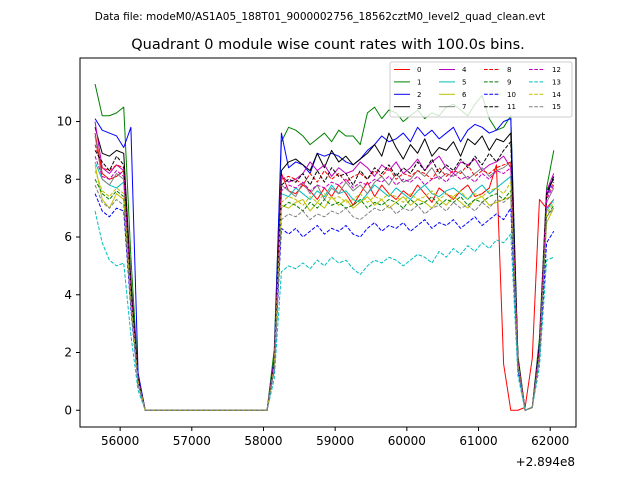 The height and width of the screenshot is (480, 640). I want to click on legend-label-11: 11, so click(511, 107).